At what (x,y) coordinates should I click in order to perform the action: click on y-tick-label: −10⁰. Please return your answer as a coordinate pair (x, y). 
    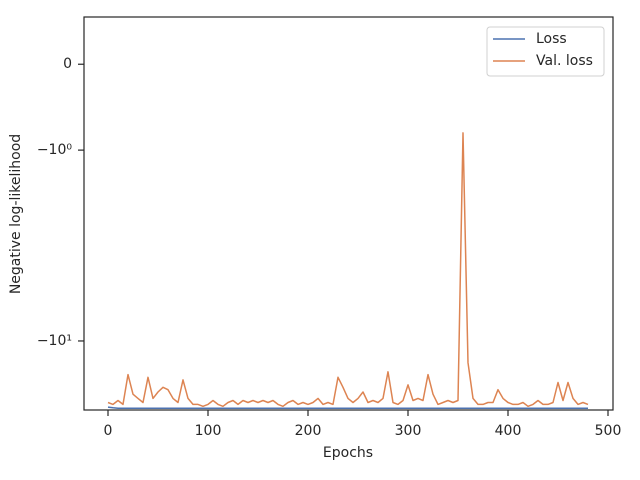
    Looking at the image, I should click on (55, 150).